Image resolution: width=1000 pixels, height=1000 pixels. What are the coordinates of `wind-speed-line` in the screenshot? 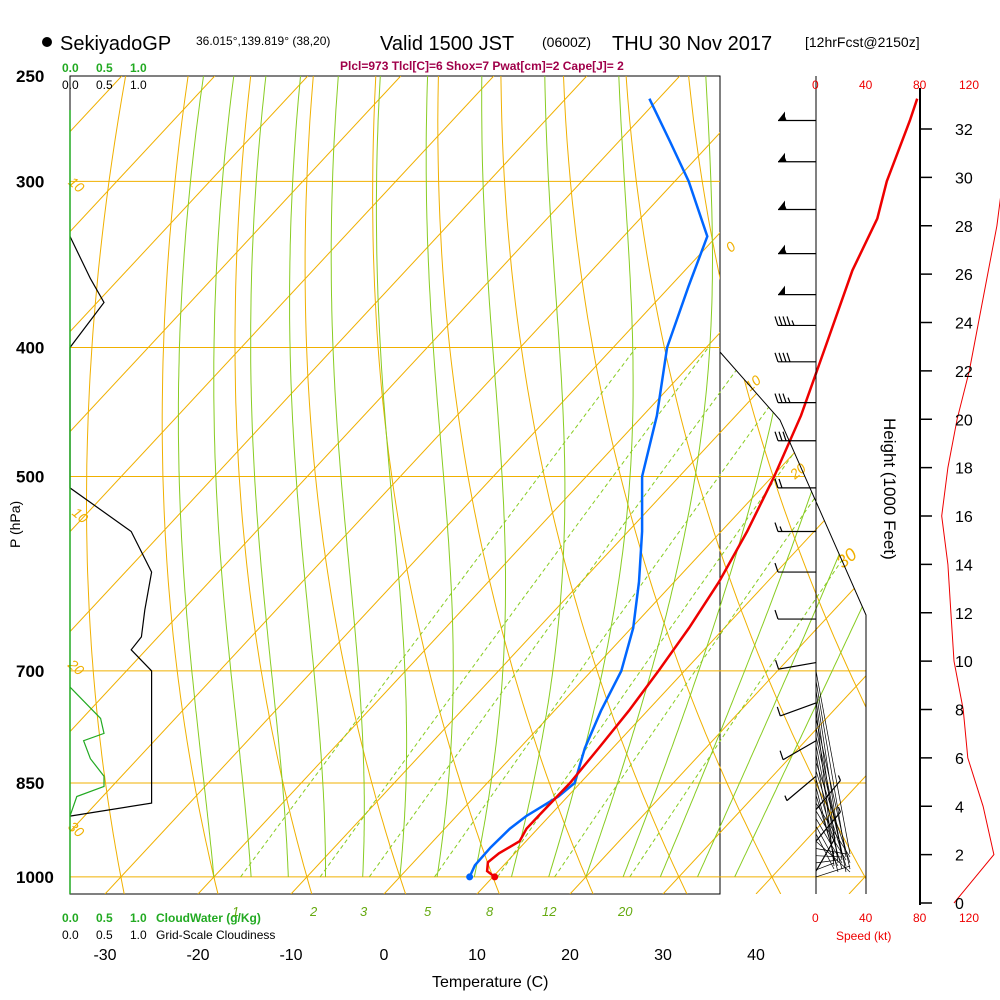 It's located at (970, 550).